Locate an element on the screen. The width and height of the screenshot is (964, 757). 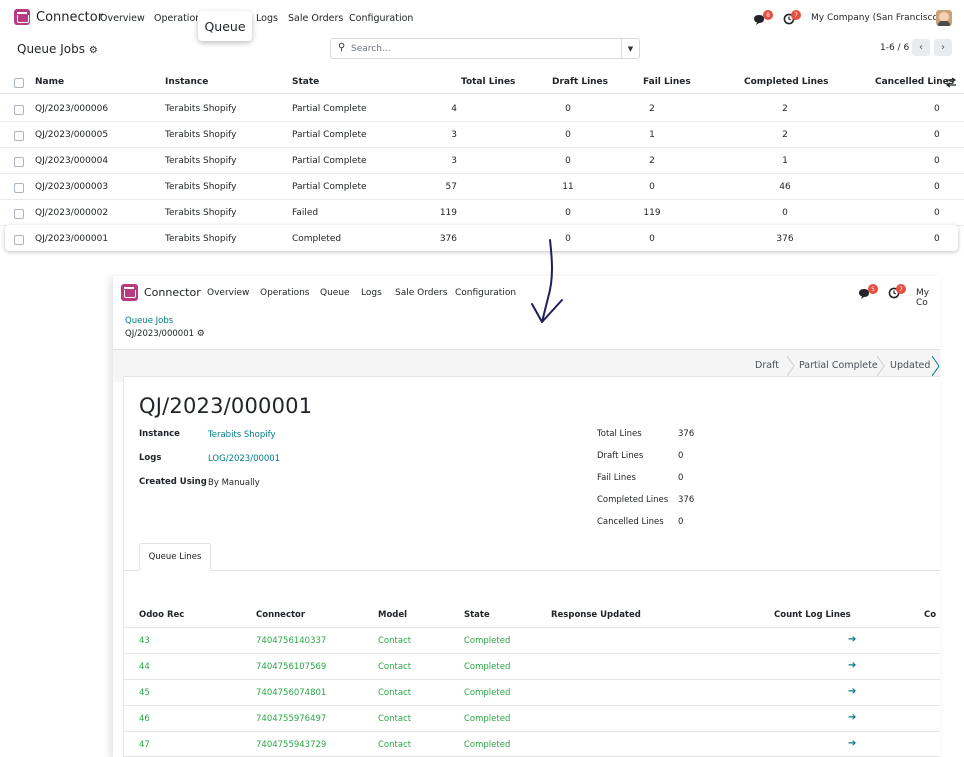
cell-name: QJ/2023/000005 is located at coordinates (72, 135).